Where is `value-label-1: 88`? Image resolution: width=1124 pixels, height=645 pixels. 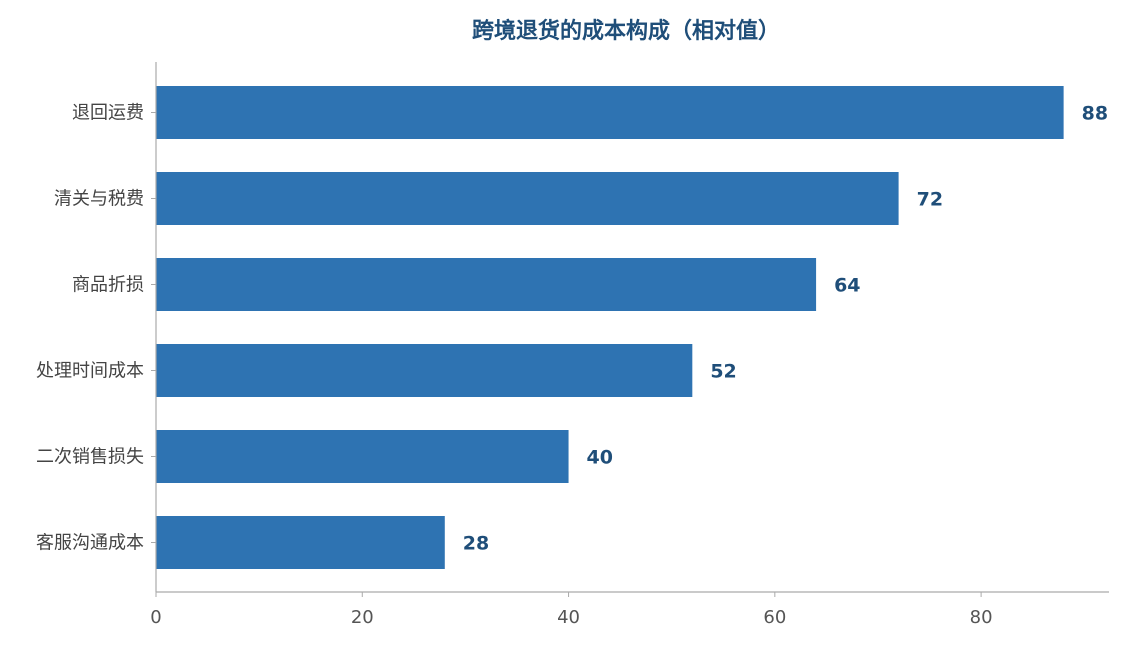 value-label-1: 88 is located at coordinates (1095, 114).